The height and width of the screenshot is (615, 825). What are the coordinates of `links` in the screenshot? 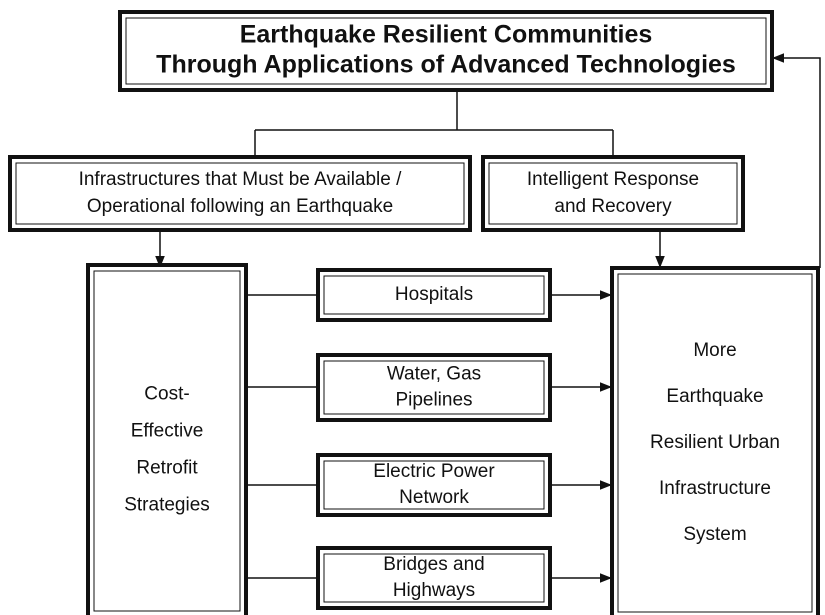 It's located at (282, 436).